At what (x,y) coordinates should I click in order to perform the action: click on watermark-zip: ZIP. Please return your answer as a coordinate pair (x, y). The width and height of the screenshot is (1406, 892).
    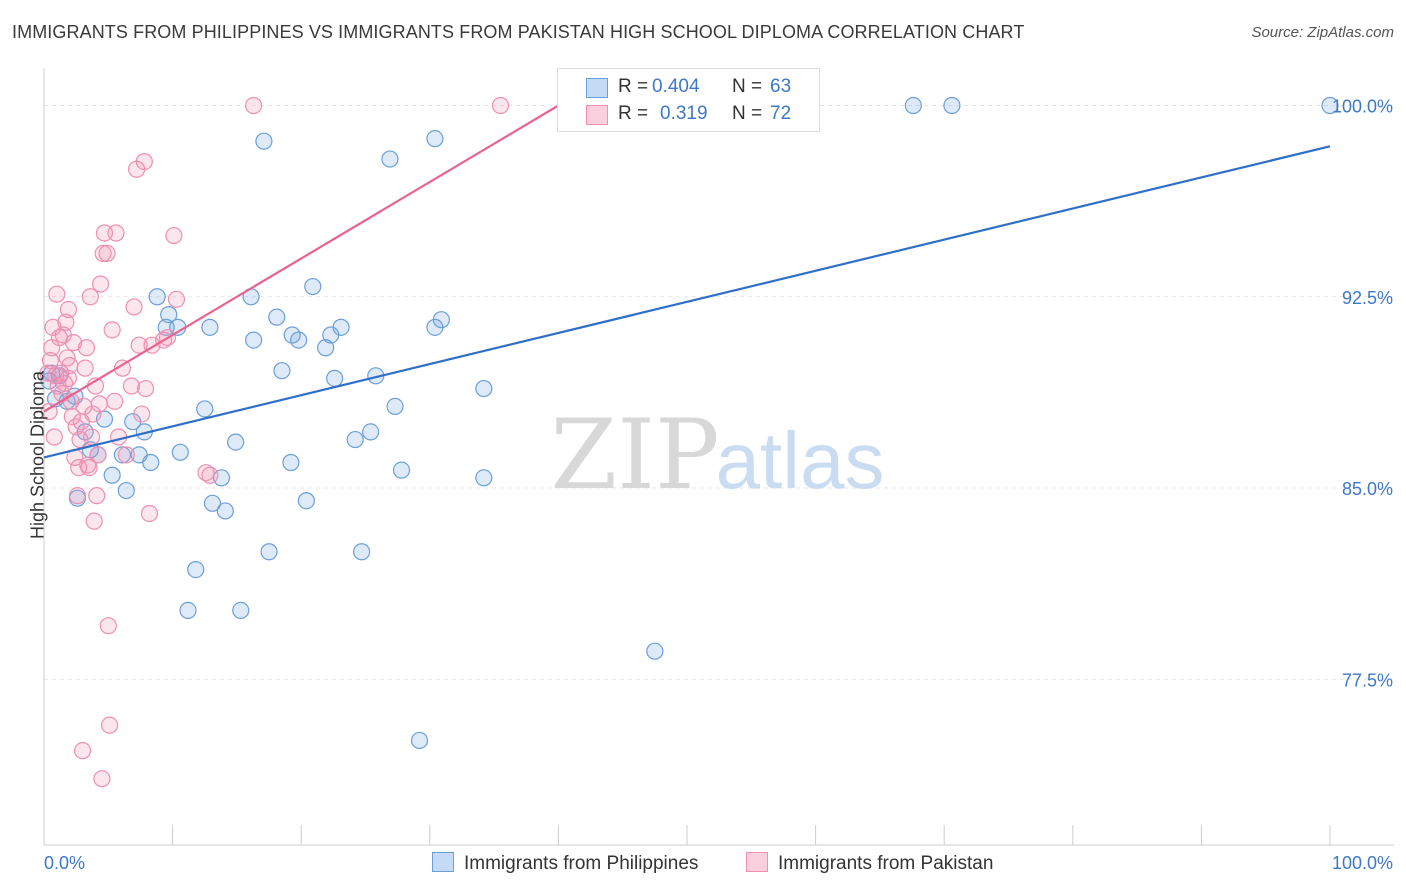
    Looking at the image, I should click on (634, 455).